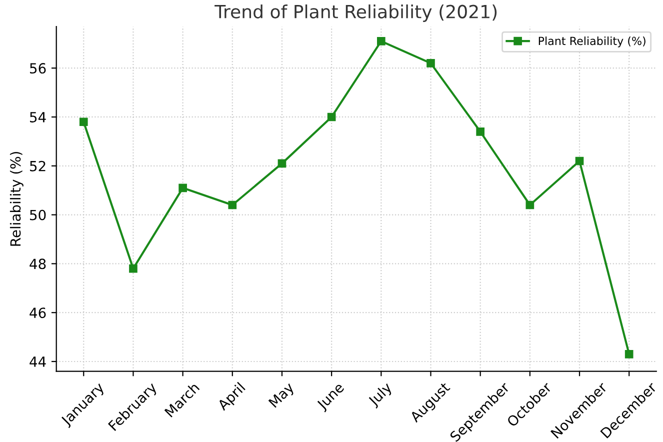 This screenshot has height=442, width=663. I want to click on y-tick-label: 46, so click(38, 313).